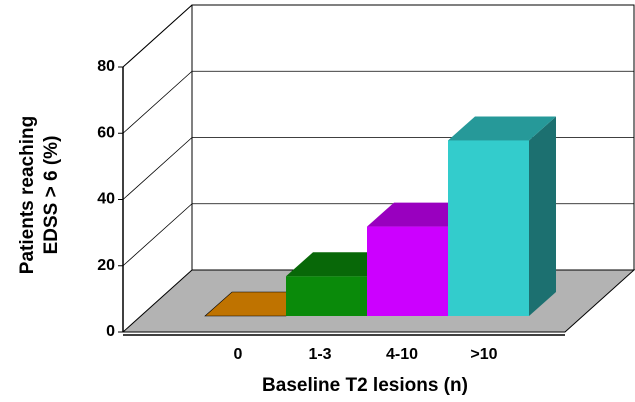 This screenshot has width=635, height=402. I want to click on y-tick-label: 0, so click(110, 331).